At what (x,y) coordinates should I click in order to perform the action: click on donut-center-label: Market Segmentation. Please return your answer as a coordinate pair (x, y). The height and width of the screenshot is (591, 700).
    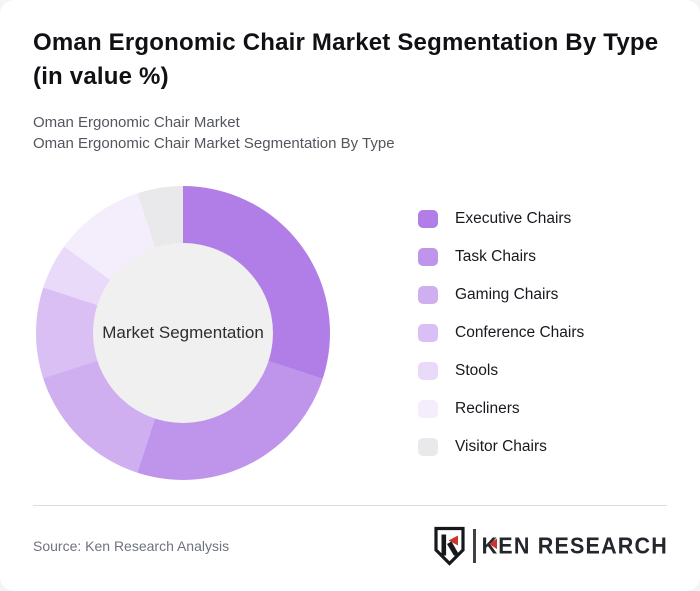
    Looking at the image, I should click on (183, 332).